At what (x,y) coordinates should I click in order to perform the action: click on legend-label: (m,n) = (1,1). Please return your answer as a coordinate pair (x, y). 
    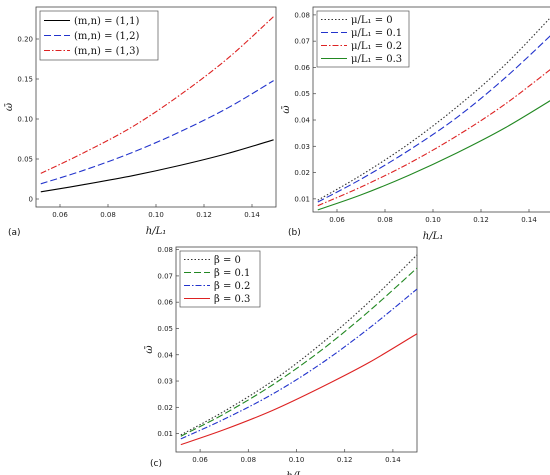
    Looking at the image, I should click on (106, 21).